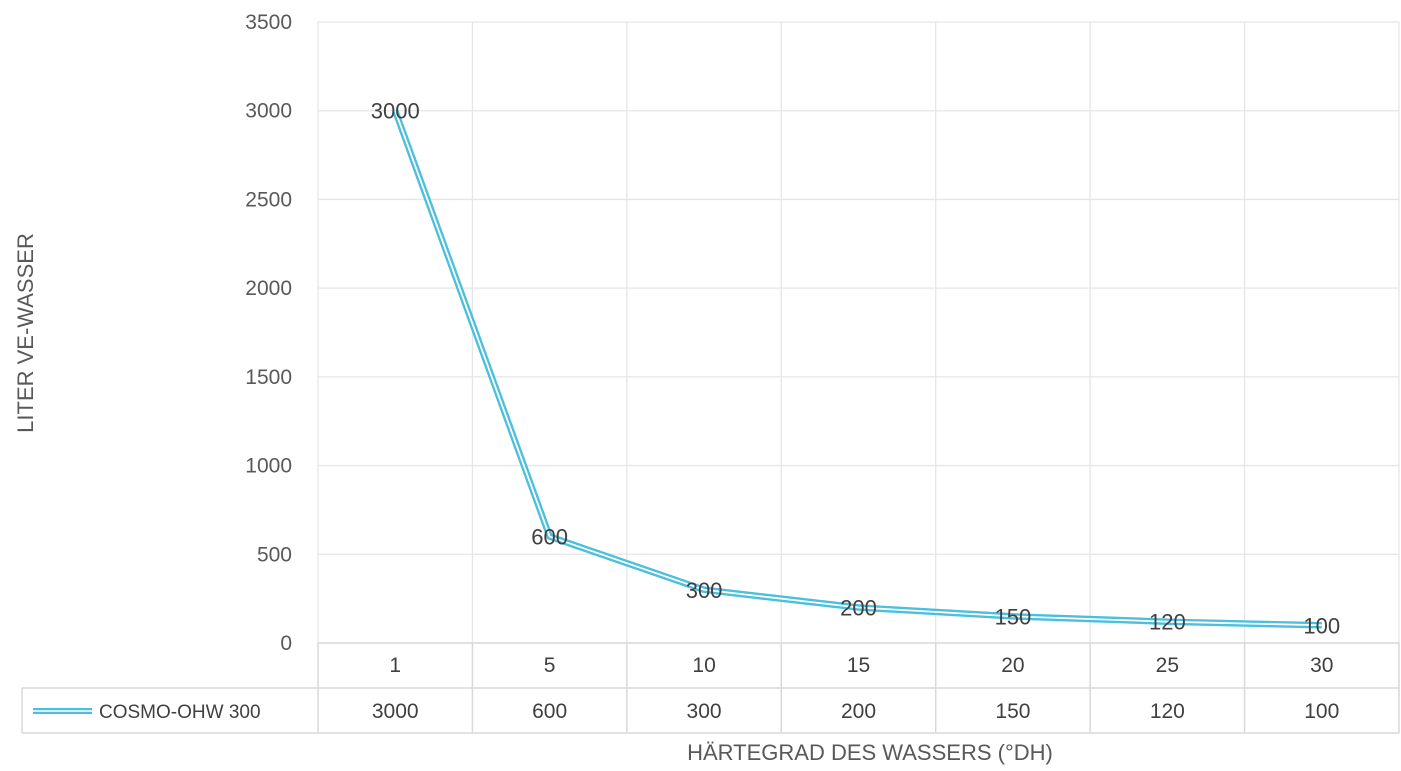 This screenshot has width=1401, height=771. I want to click on x-tick-label: 10, so click(703, 665).